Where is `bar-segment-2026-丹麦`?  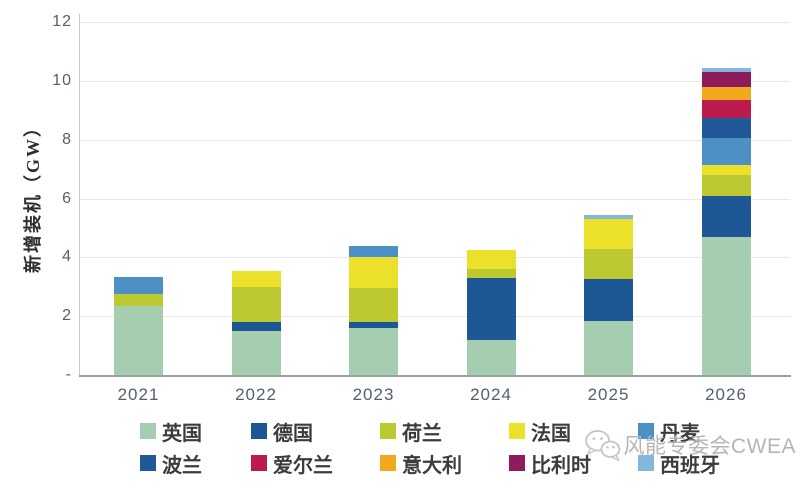 bar-segment-2026-丹麦 is located at coordinates (726, 151).